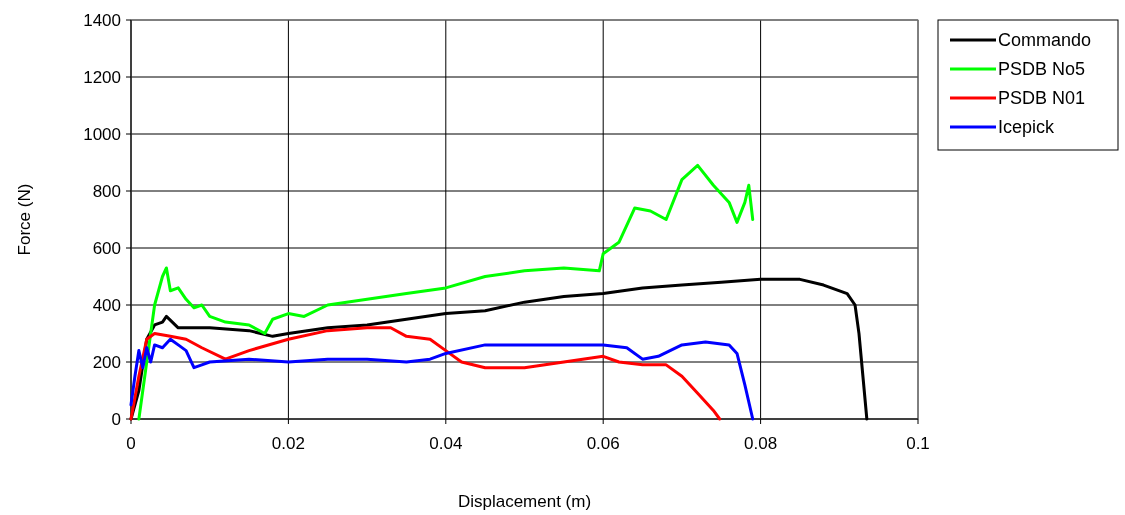 This screenshot has height=515, width=1125. Describe the element at coordinates (524, 501) in the screenshot. I see `x-axis-title: Displacement (m)` at that location.